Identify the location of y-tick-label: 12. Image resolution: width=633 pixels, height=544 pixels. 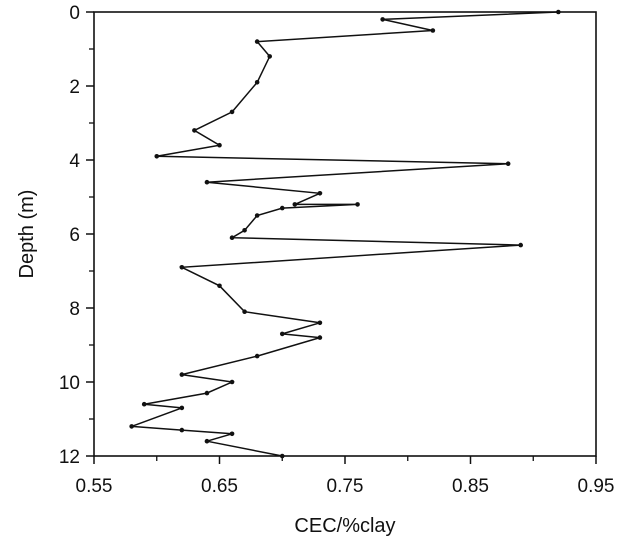
(69, 457).